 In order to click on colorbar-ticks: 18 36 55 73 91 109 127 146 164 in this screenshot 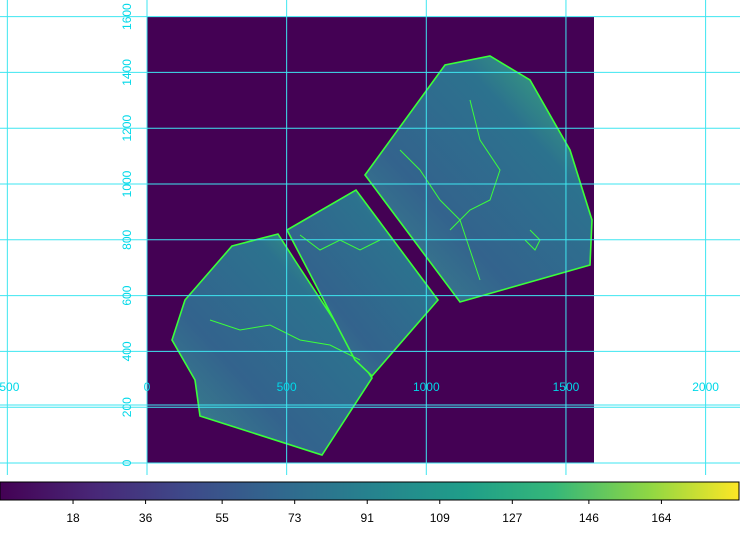, I will do `click(369, 512)`.